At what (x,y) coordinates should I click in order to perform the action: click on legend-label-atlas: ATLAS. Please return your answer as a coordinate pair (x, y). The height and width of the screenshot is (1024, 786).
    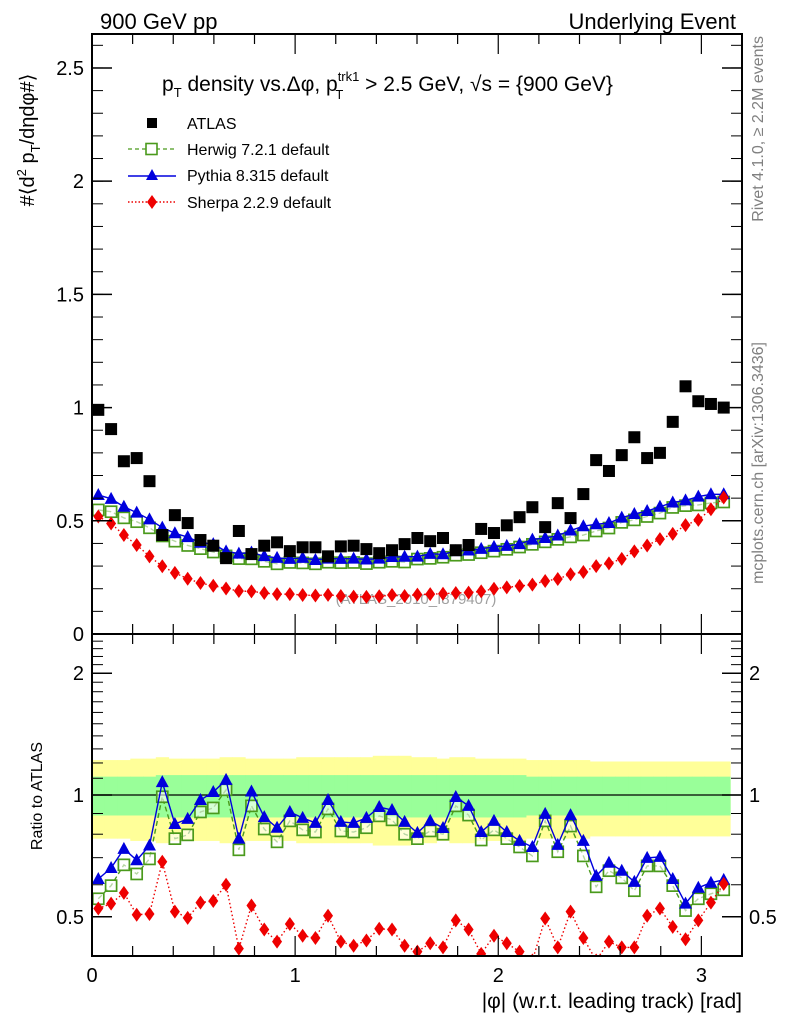
    Looking at the image, I should click on (212, 124).